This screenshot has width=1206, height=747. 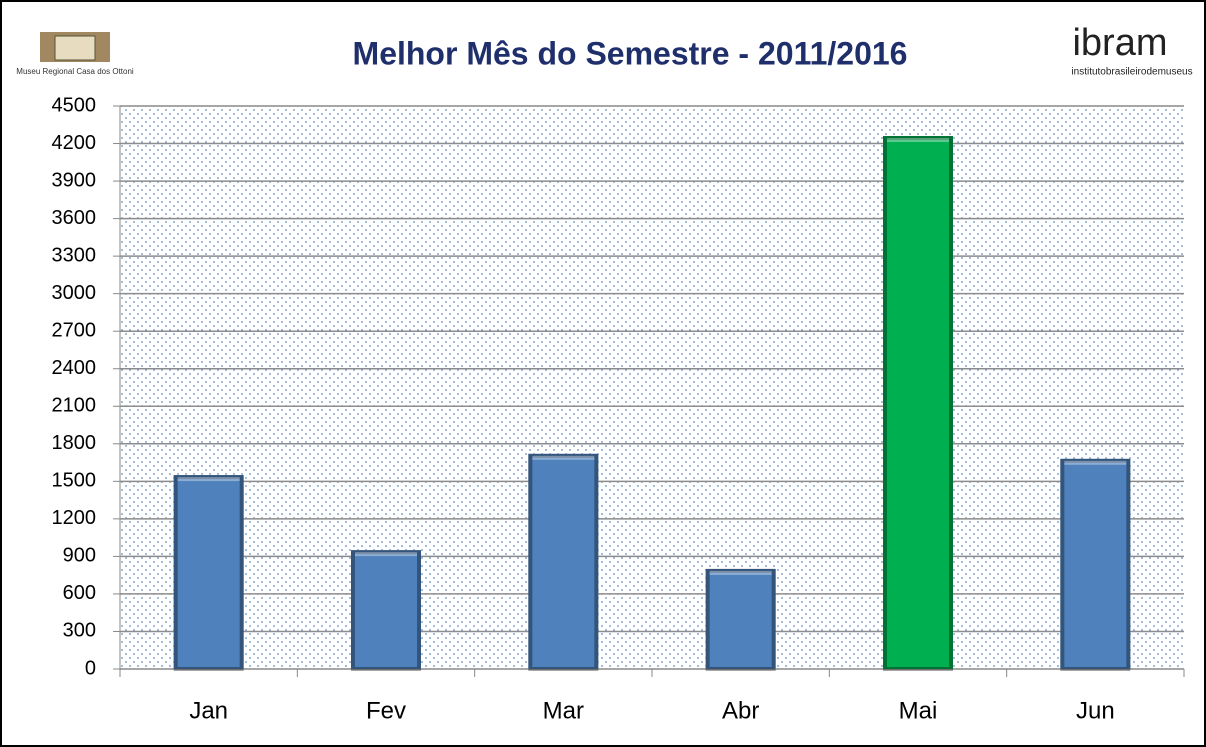 I want to click on x-tick-label: Jan, so click(x=208, y=710).